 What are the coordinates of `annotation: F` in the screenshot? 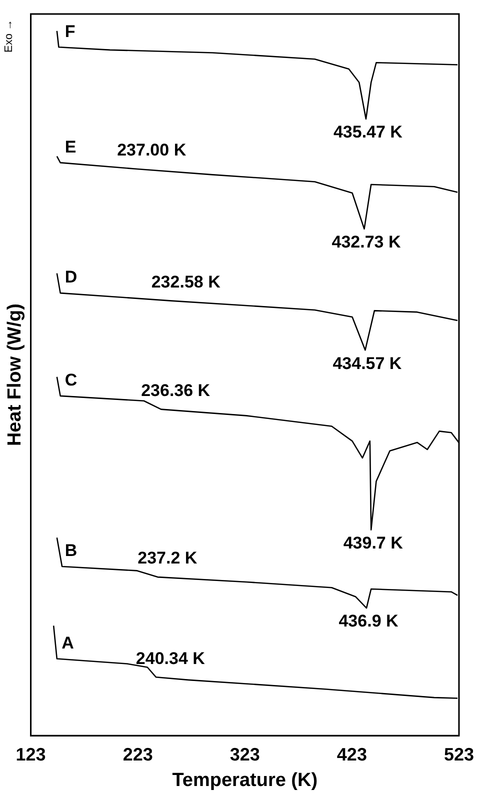 It's located at (70, 31).